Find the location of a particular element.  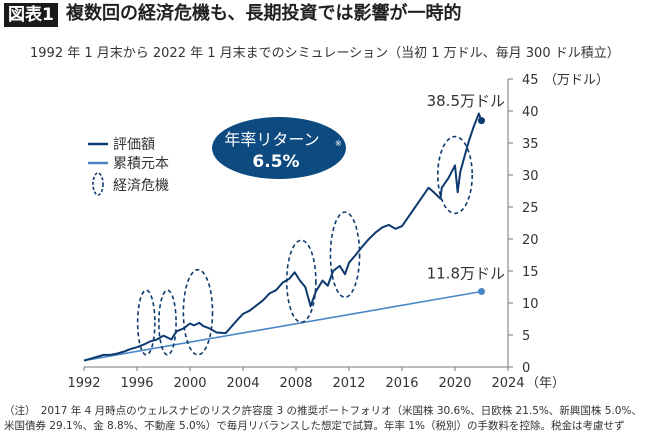

annual-return-label: 年率リターン is located at coordinates (271, 139).